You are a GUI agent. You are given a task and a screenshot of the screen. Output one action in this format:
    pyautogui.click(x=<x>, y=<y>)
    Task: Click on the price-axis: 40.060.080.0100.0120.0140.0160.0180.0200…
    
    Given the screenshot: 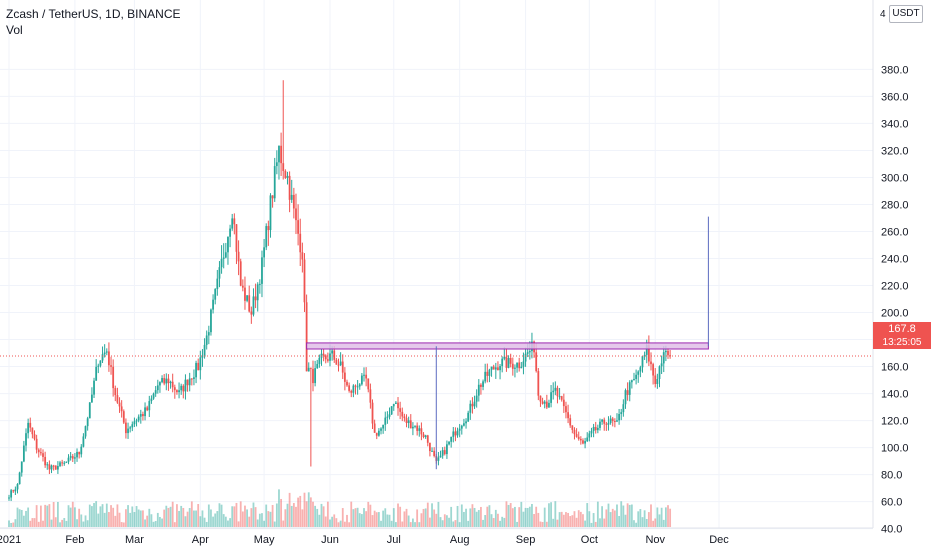 What is the action you would take?
    pyautogui.click(x=895, y=299)
    